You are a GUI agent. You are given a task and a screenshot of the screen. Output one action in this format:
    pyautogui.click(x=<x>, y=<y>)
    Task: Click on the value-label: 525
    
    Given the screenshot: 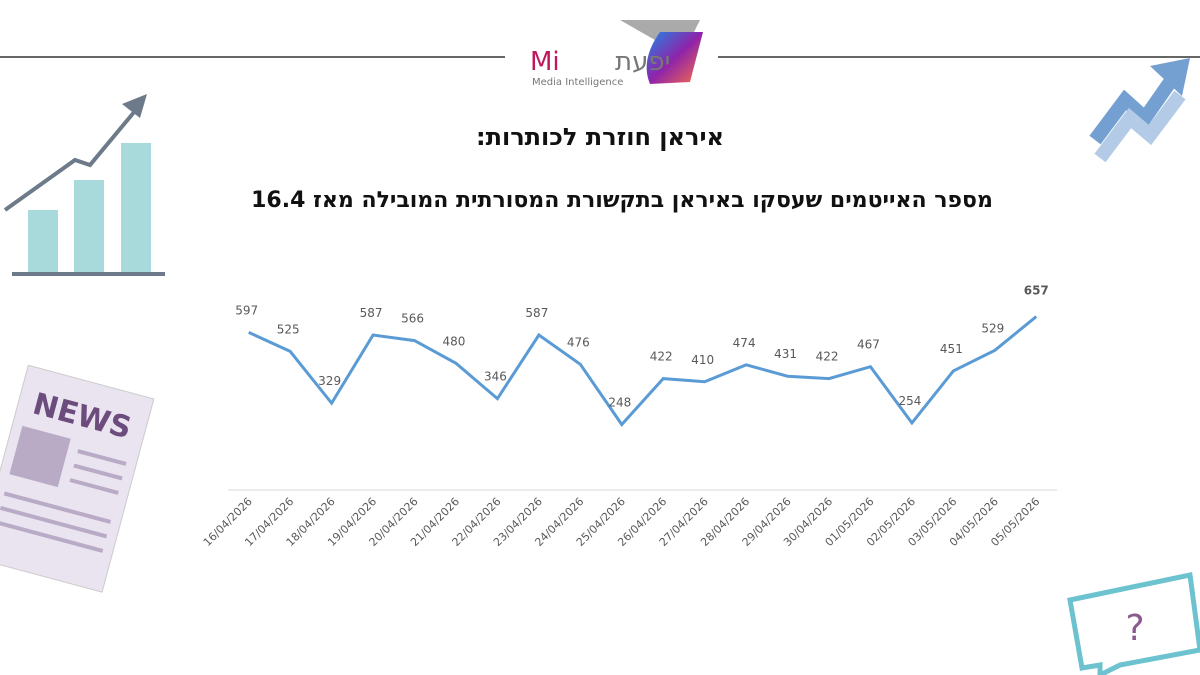 What is the action you would take?
    pyautogui.click(x=288, y=329)
    